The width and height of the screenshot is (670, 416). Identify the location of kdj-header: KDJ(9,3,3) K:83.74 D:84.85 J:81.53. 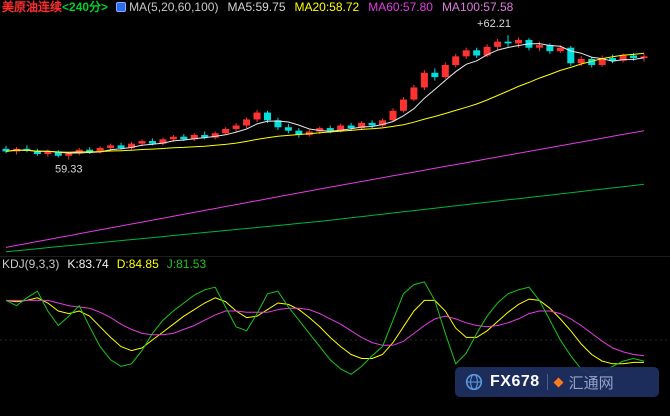
(335, 263).